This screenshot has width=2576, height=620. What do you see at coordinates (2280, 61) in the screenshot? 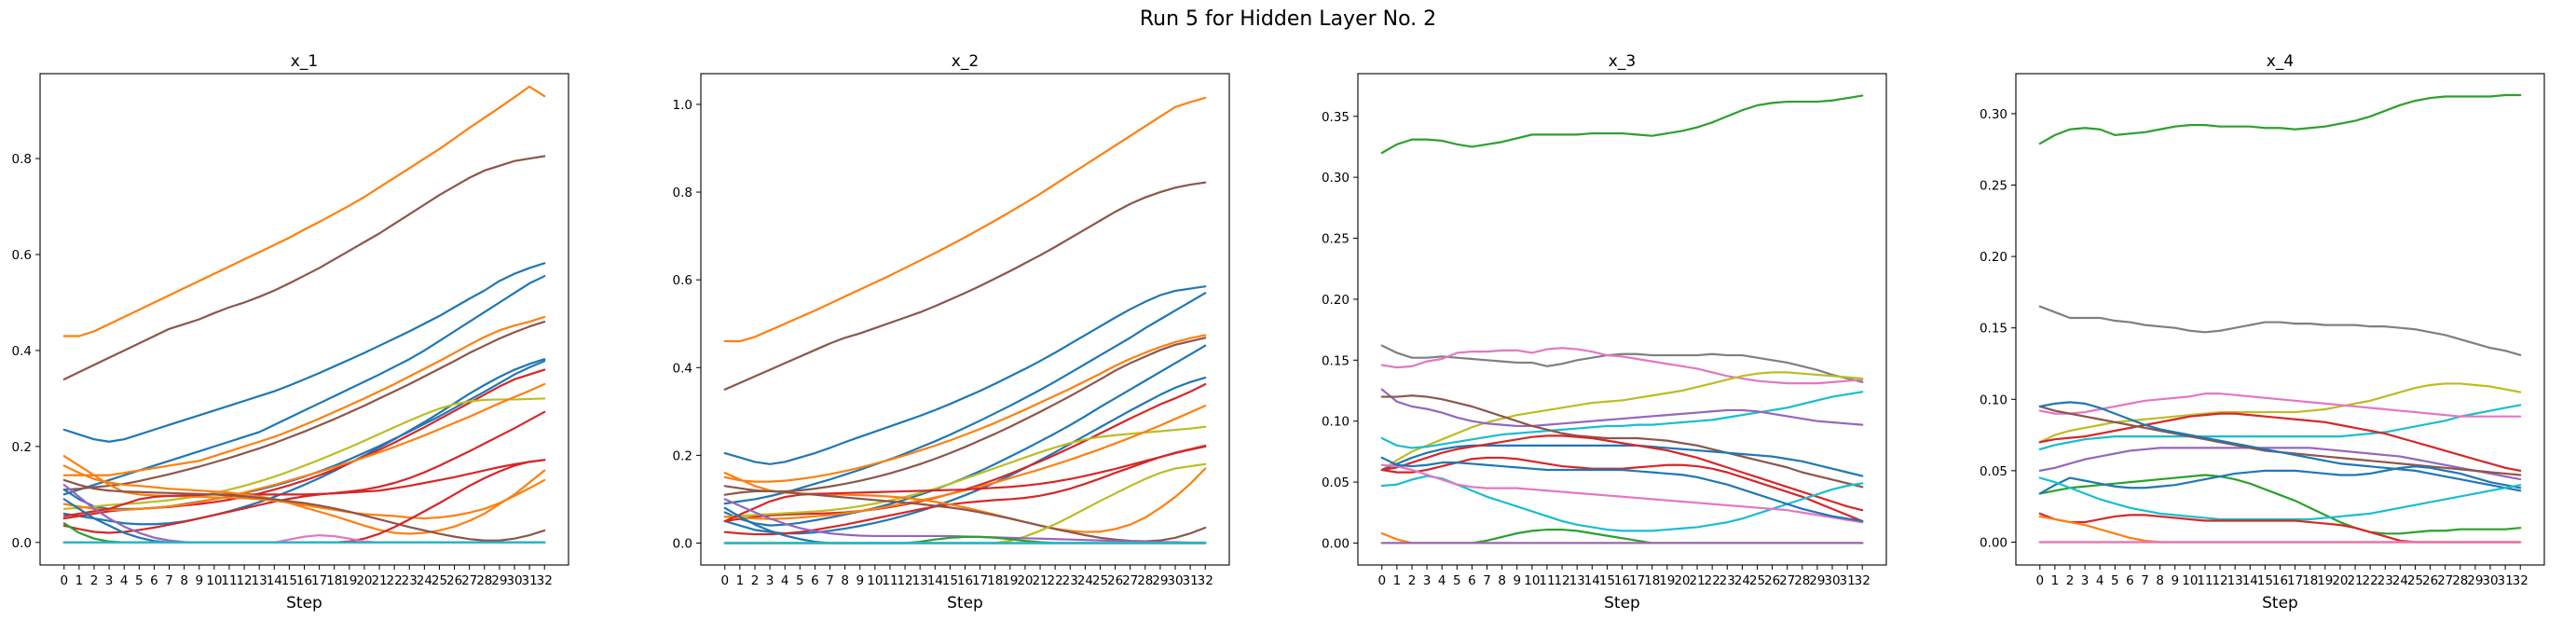
I see `subplot-title: x_4` at bounding box center [2280, 61].